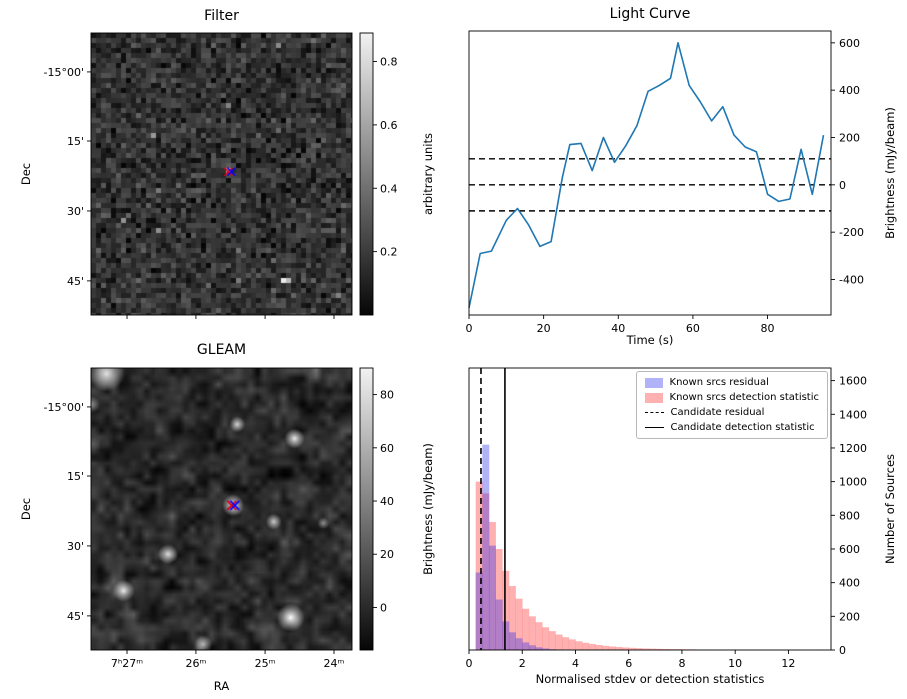 This screenshot has width=907, height=699. What do you see at coordinates (75, 546) in the screenshot?
I see `gleam-dec-tick-label: 30'` at bounding box center [75, 546].